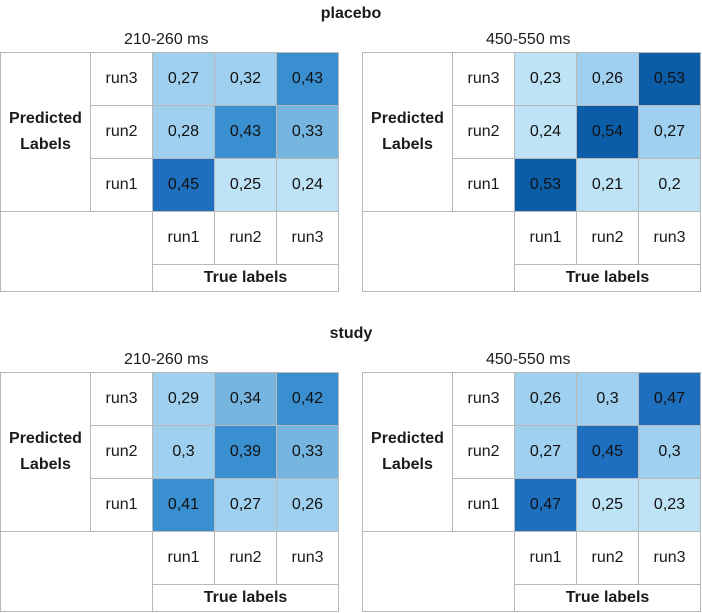  I want to click on matrix-cell: 0,42, so click(307, 399).